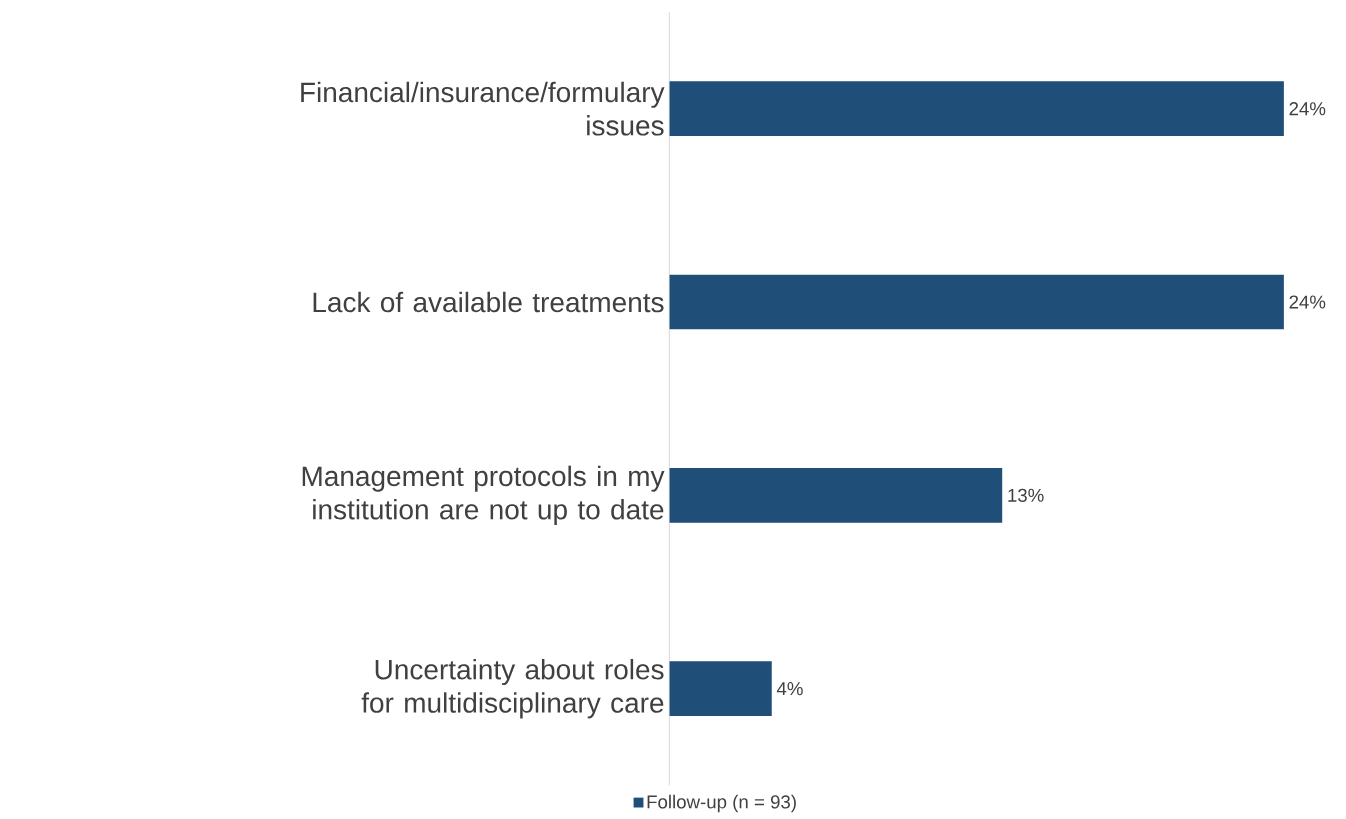  Describe the element at coordinates (488, 302) in the screenshot. I see `y-tick-label: Lack of available treatments` at that location.